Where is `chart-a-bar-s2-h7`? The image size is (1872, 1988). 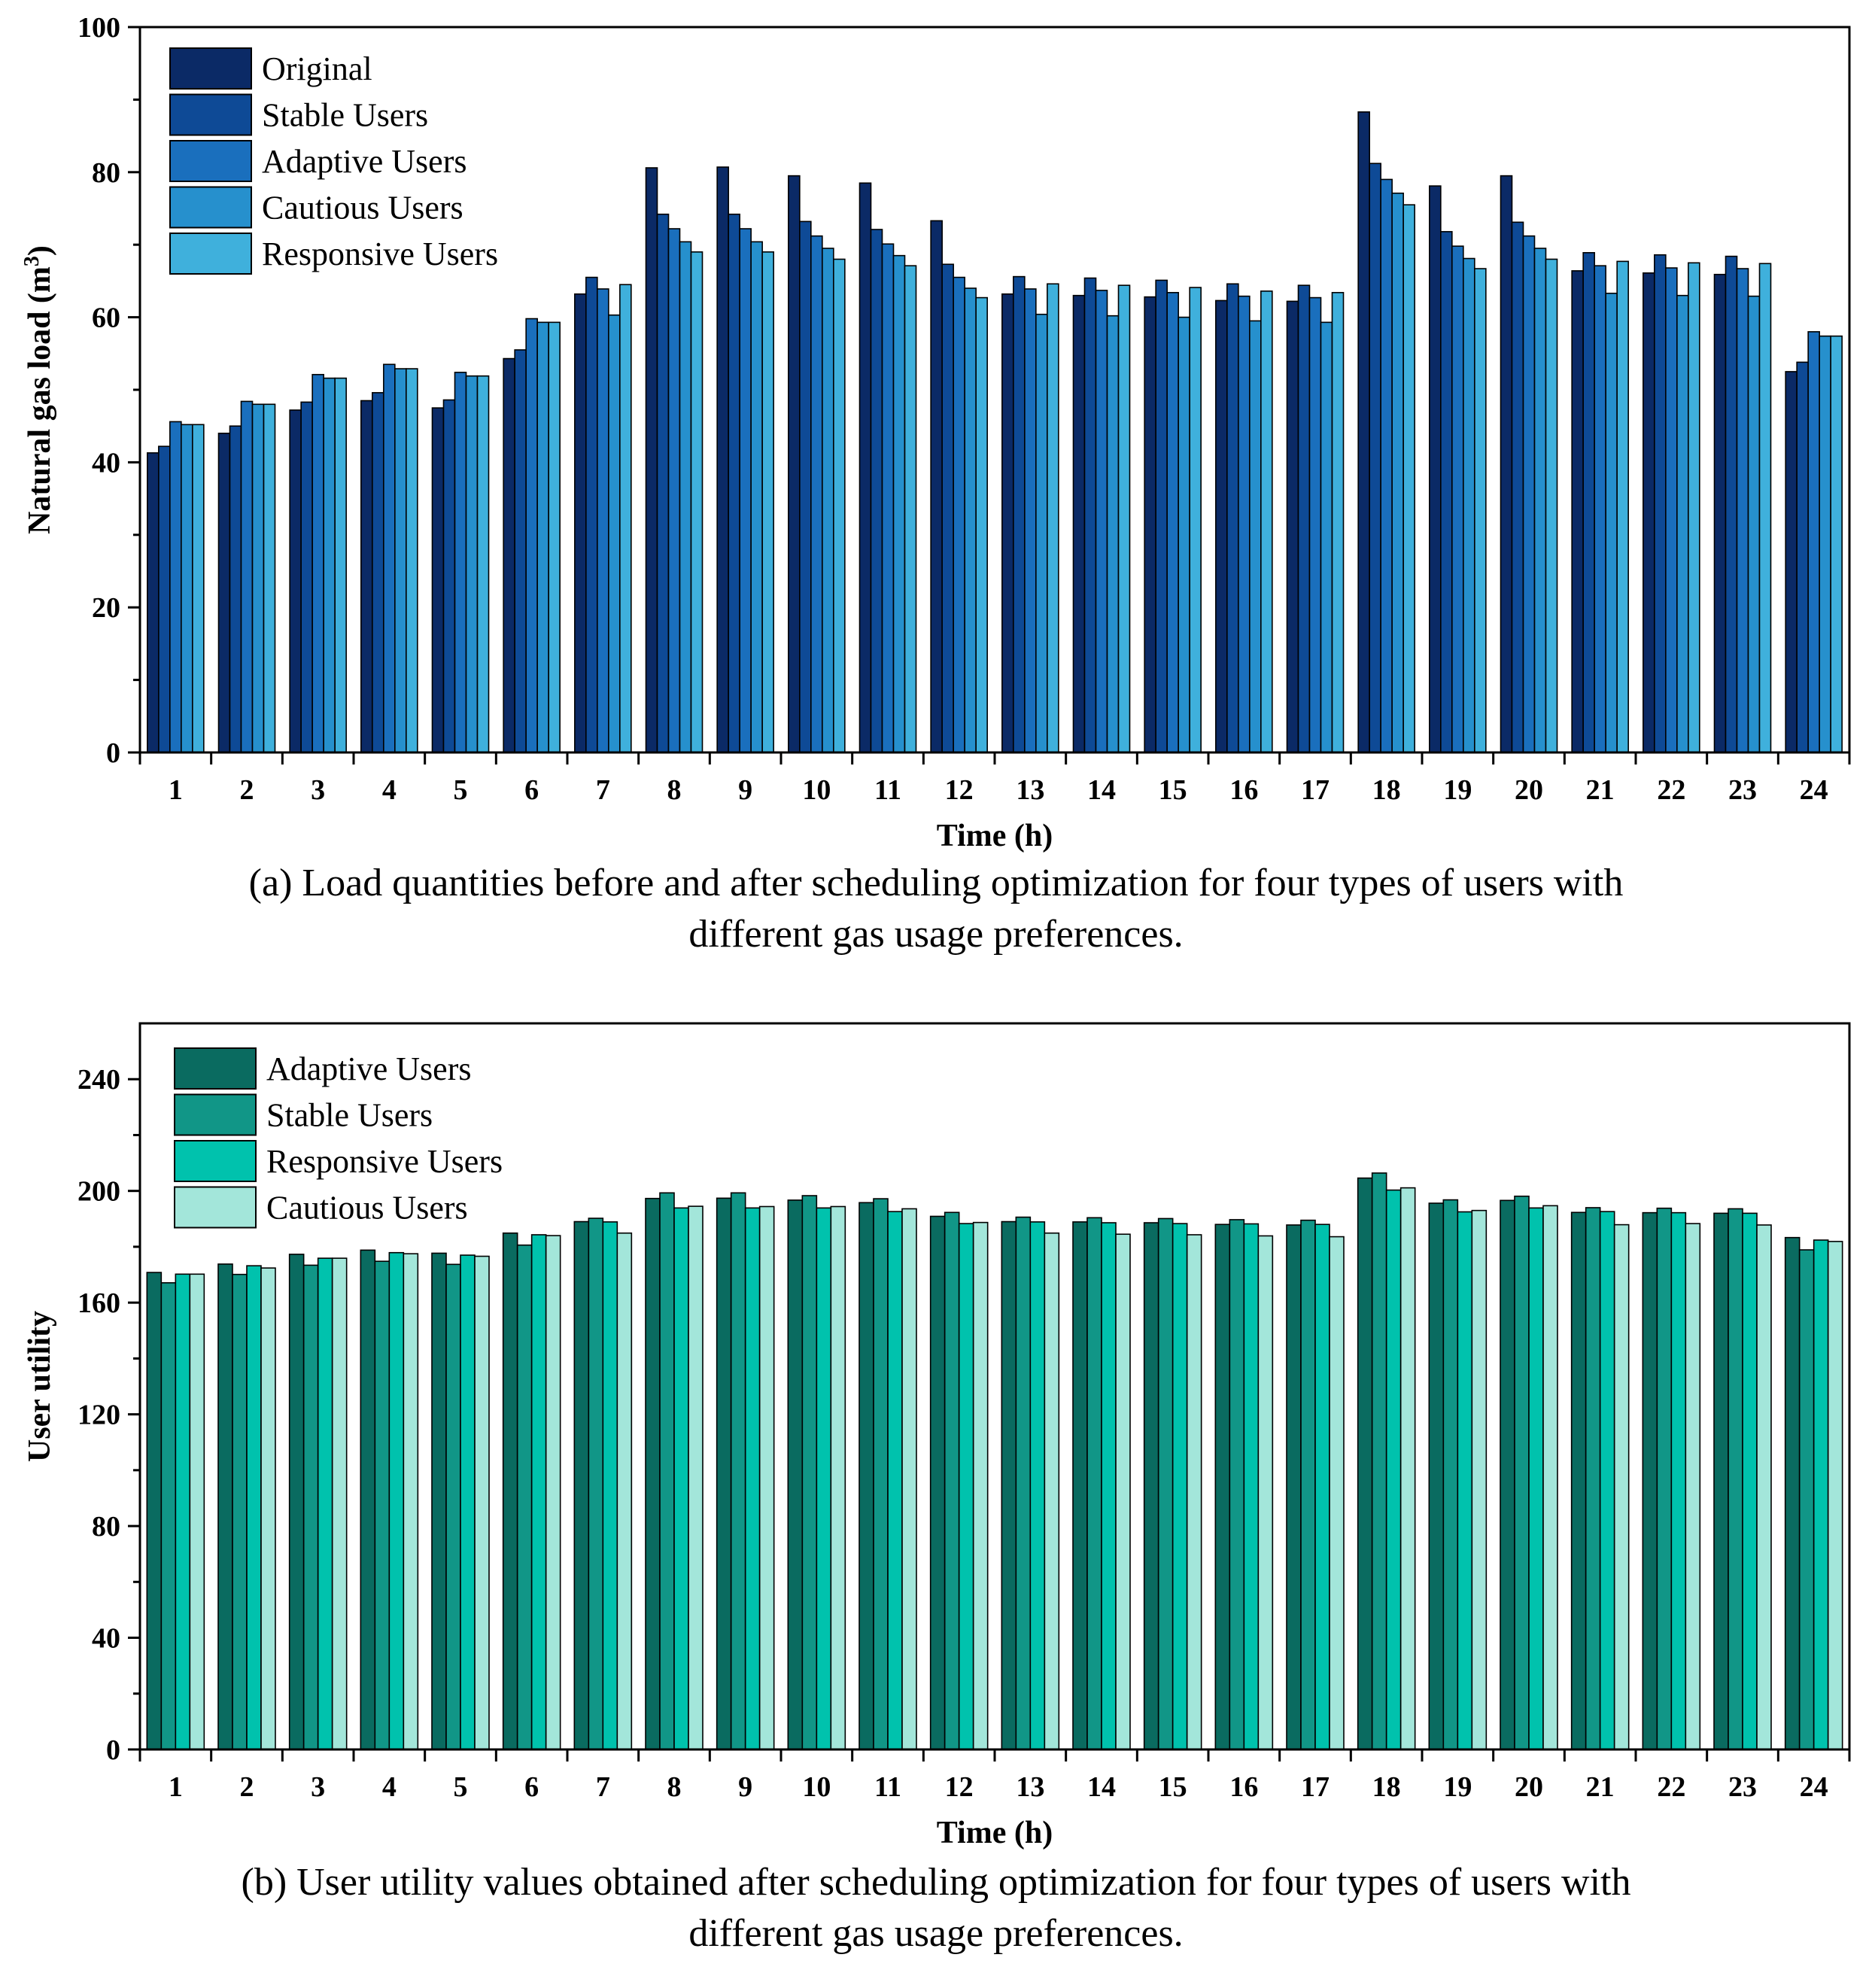 chart-a-bar-s2-h7 is located at coordinates (591, 514).